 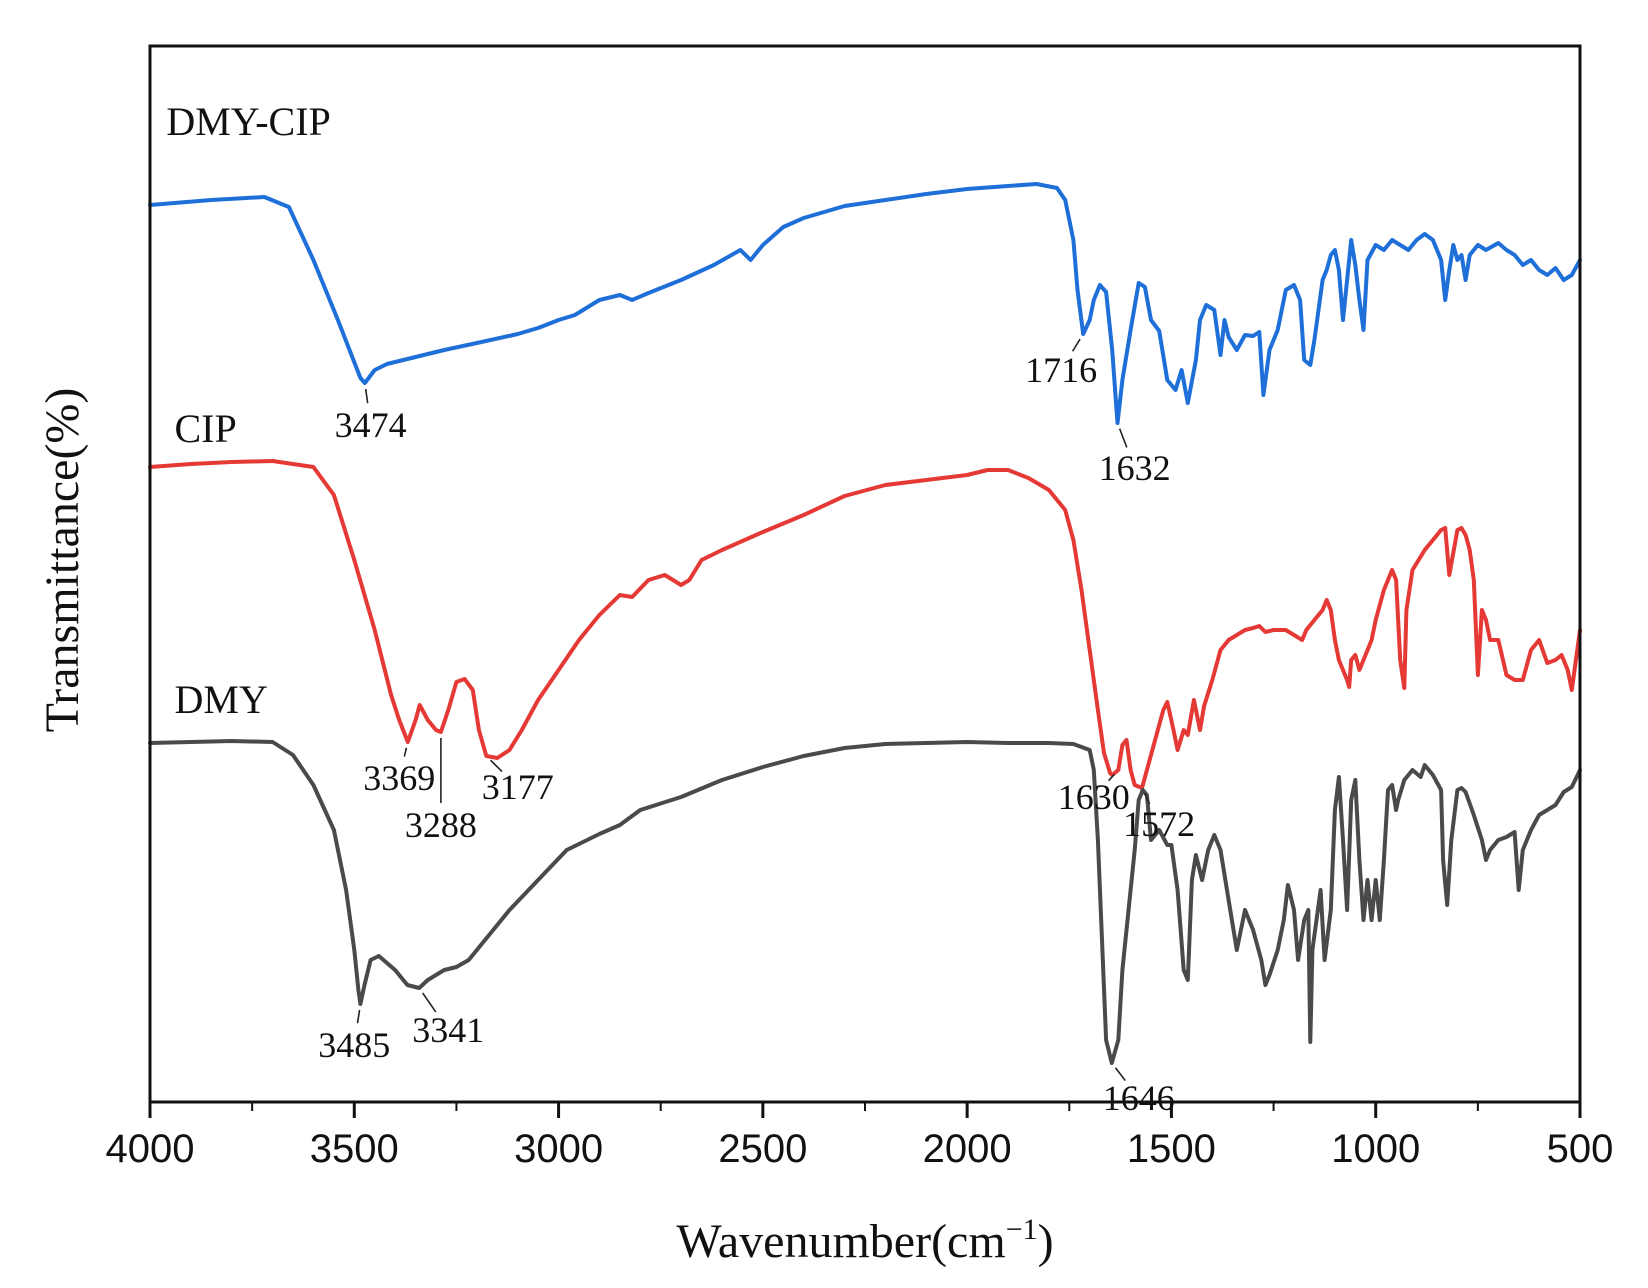 What do you see at coordinates (206, 428) in the screenshot?
I see `series-label: CIP` at bounding box center [206, 428].